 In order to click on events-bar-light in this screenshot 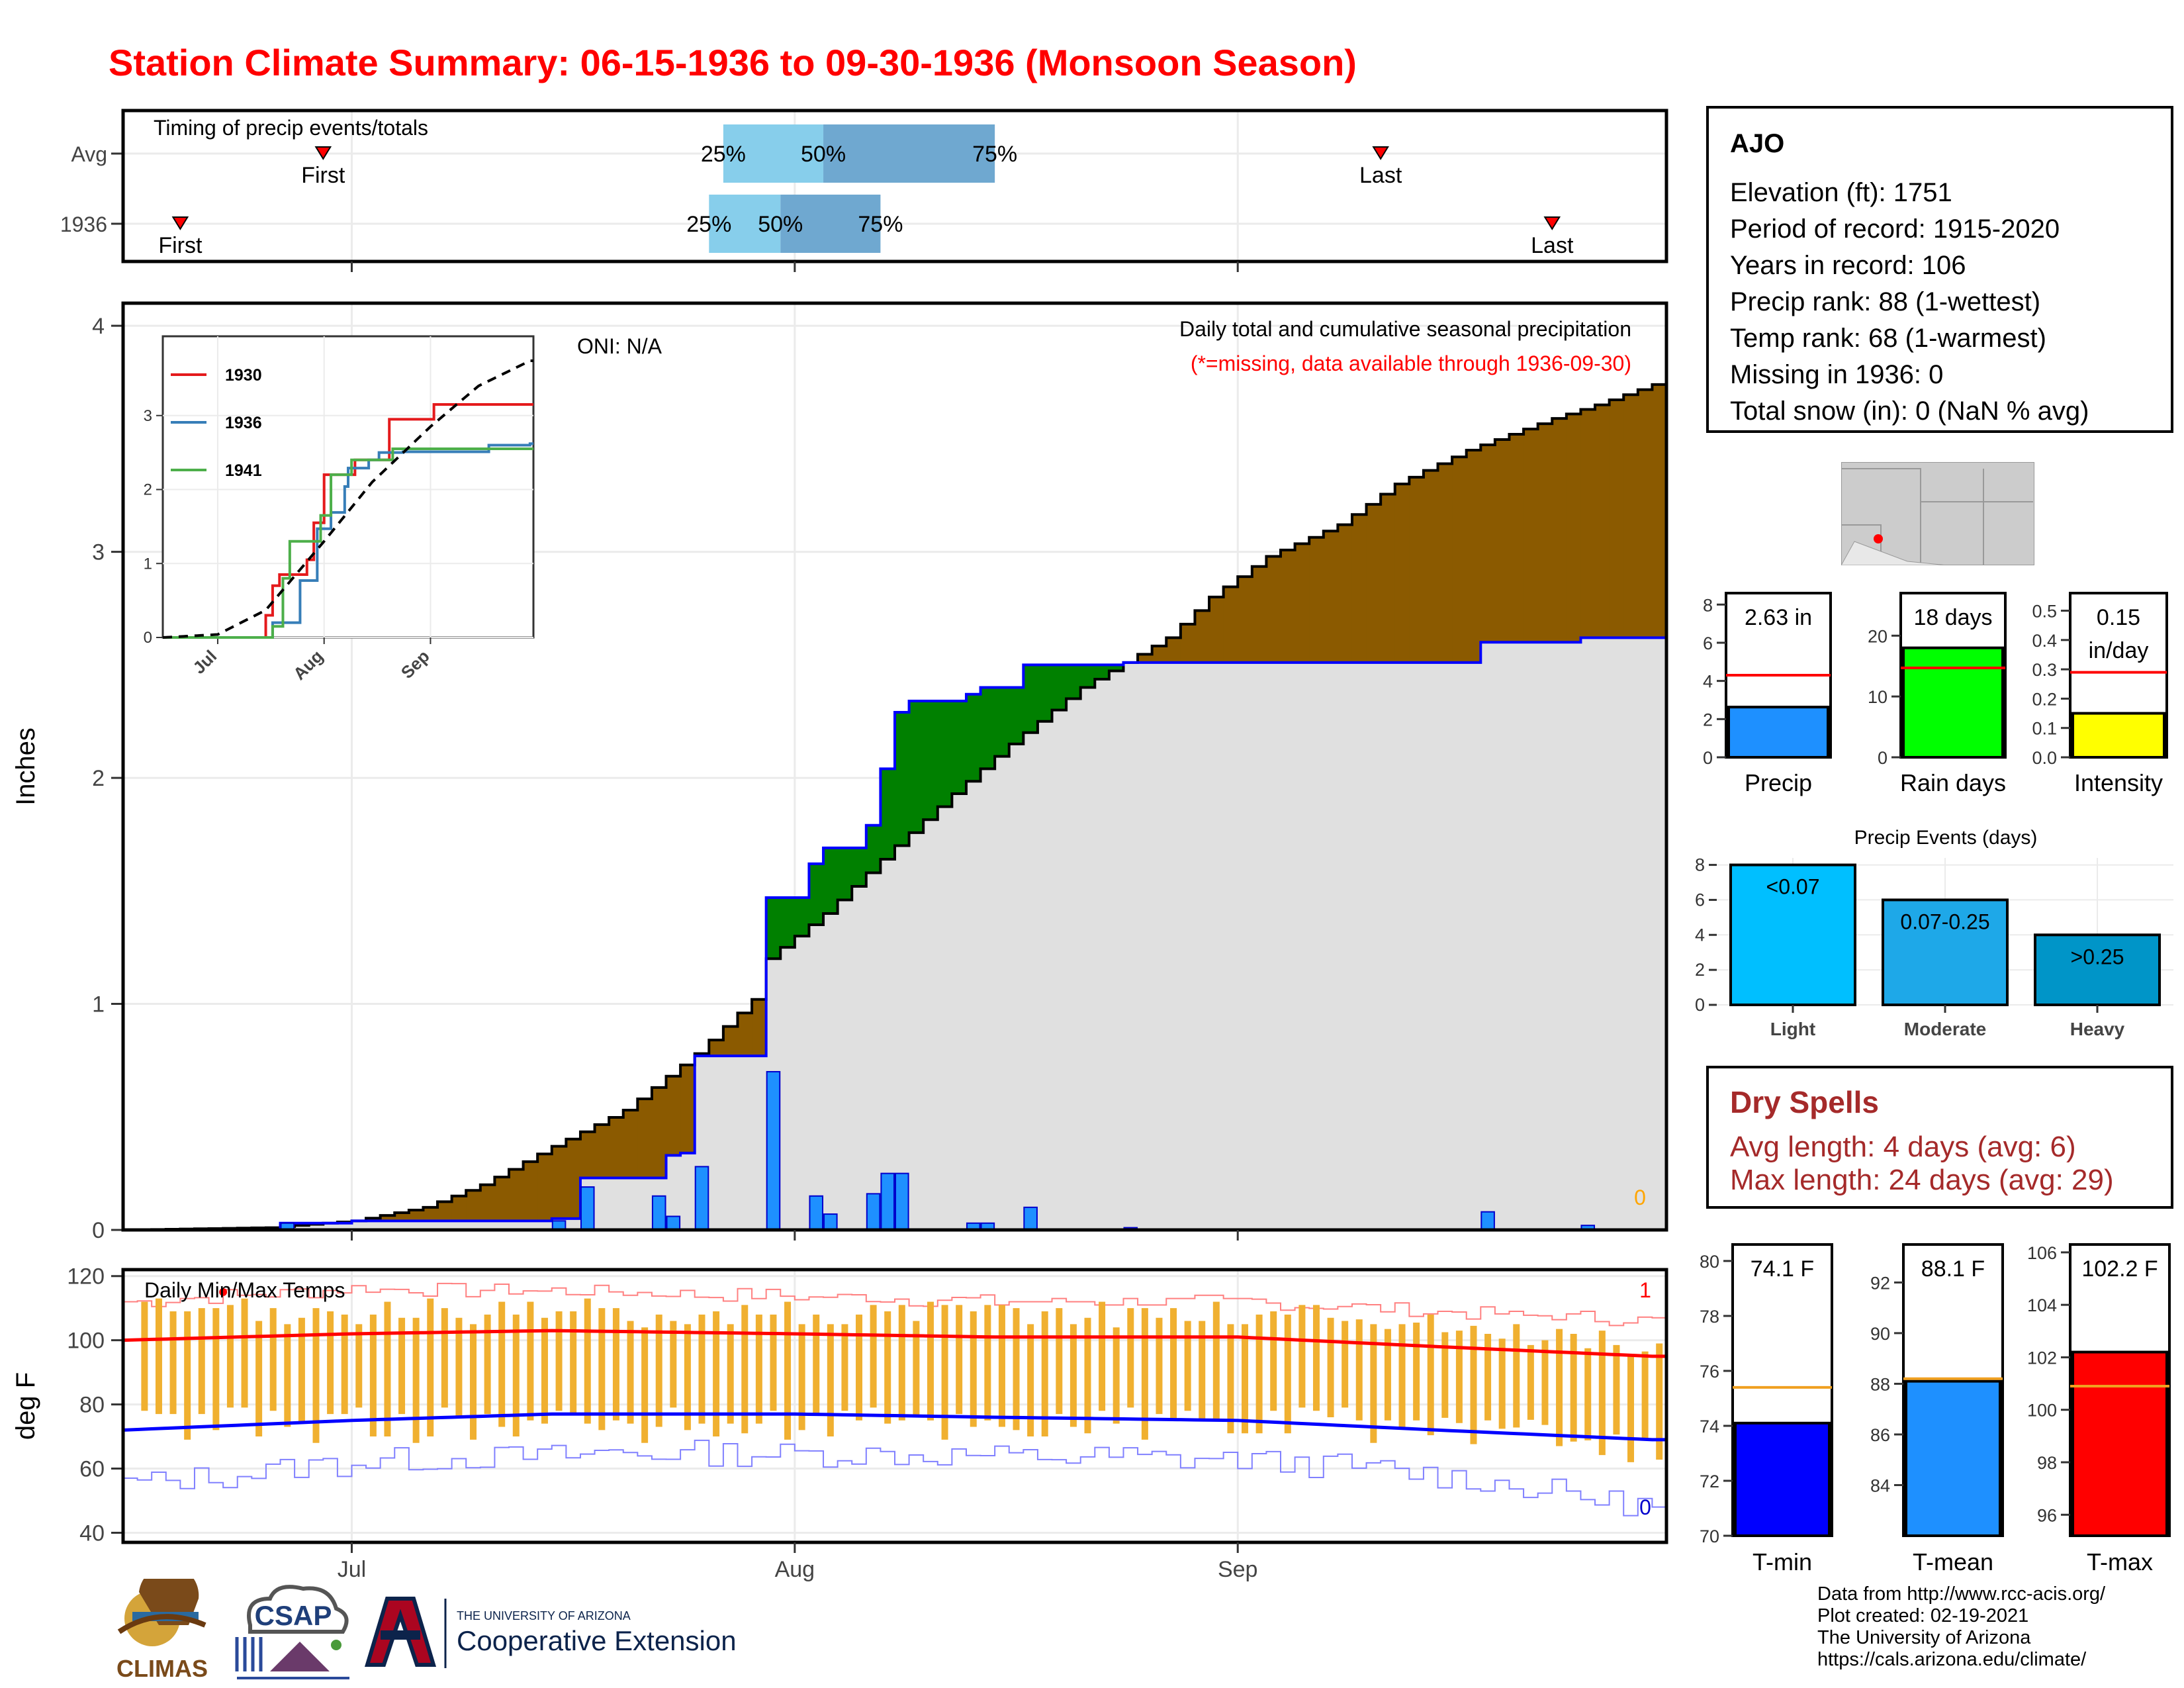, I will do `click(1792, 934)`.